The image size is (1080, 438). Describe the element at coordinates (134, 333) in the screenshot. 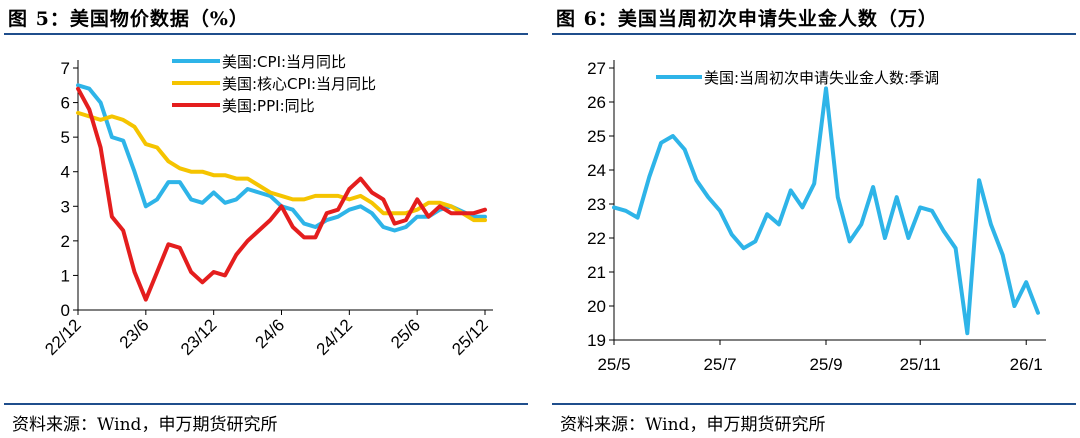

I see `x-tick-label: 23/6` at that location.